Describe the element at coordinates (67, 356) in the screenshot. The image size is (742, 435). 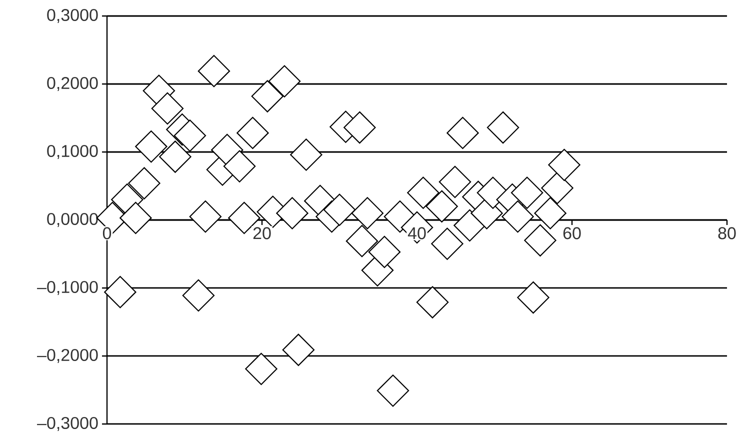
I see `y-tick-label: –0,2000` at that location.